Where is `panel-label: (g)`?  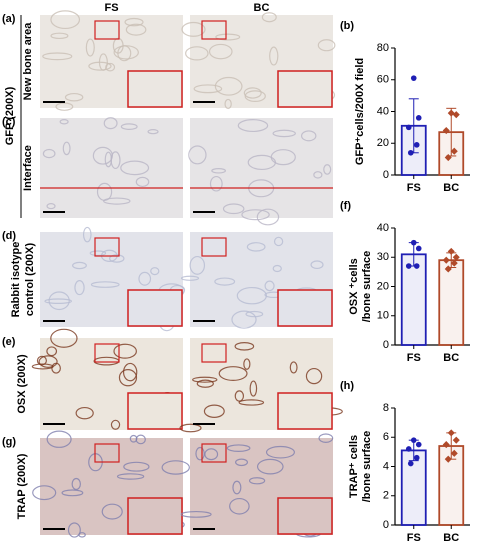 panel-label: (g) is located at coordinates (9, 442).